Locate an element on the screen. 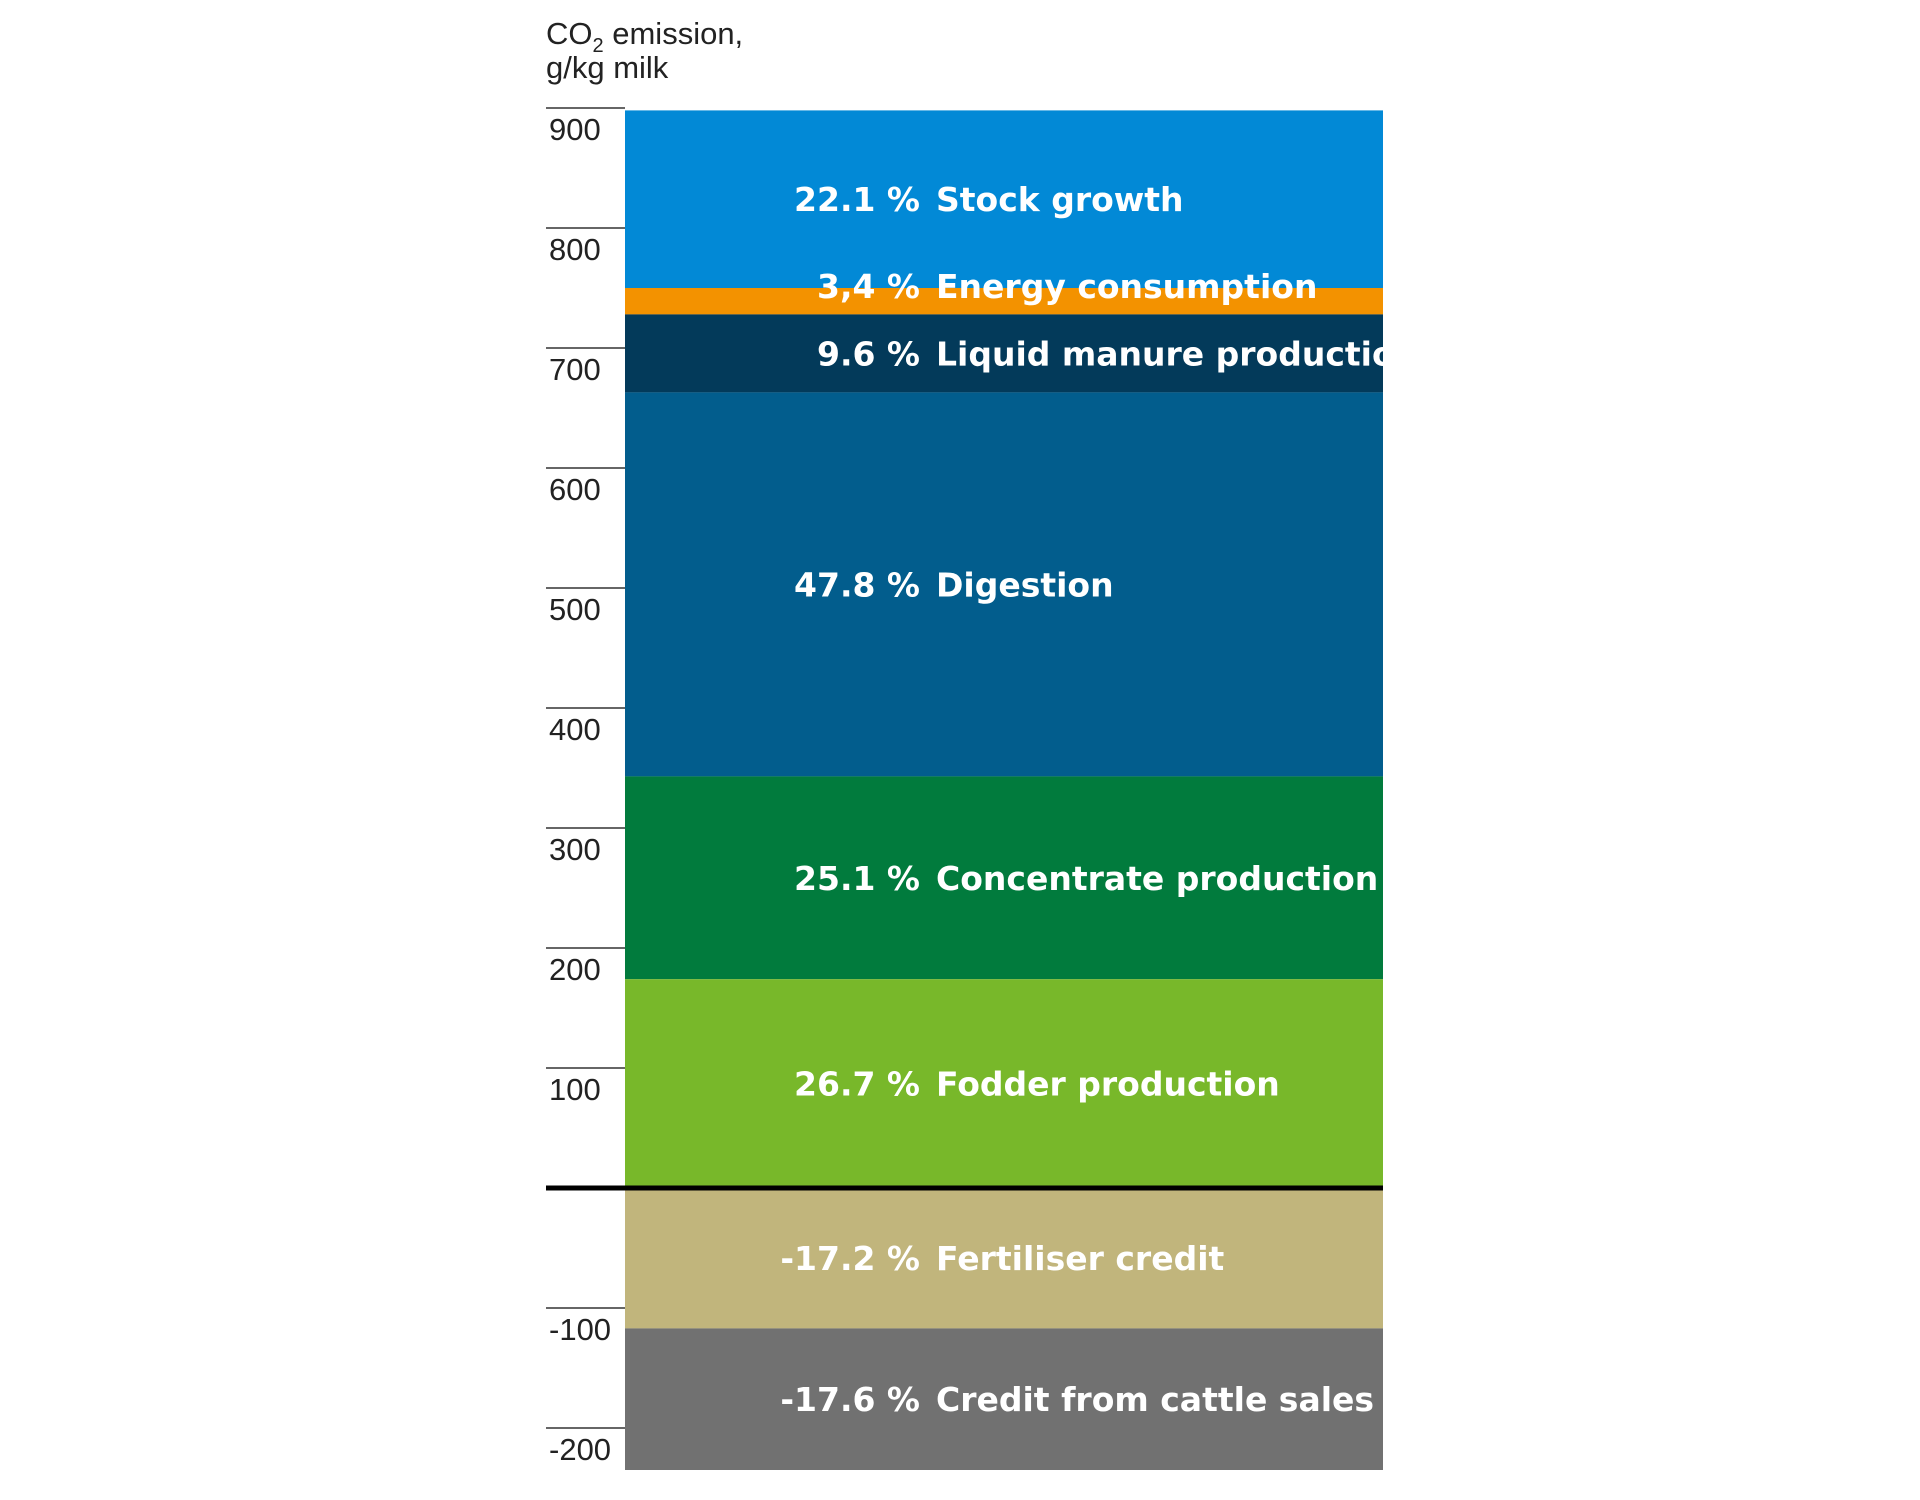  y-tick-label: 900 is located at coordinates (575, 129).